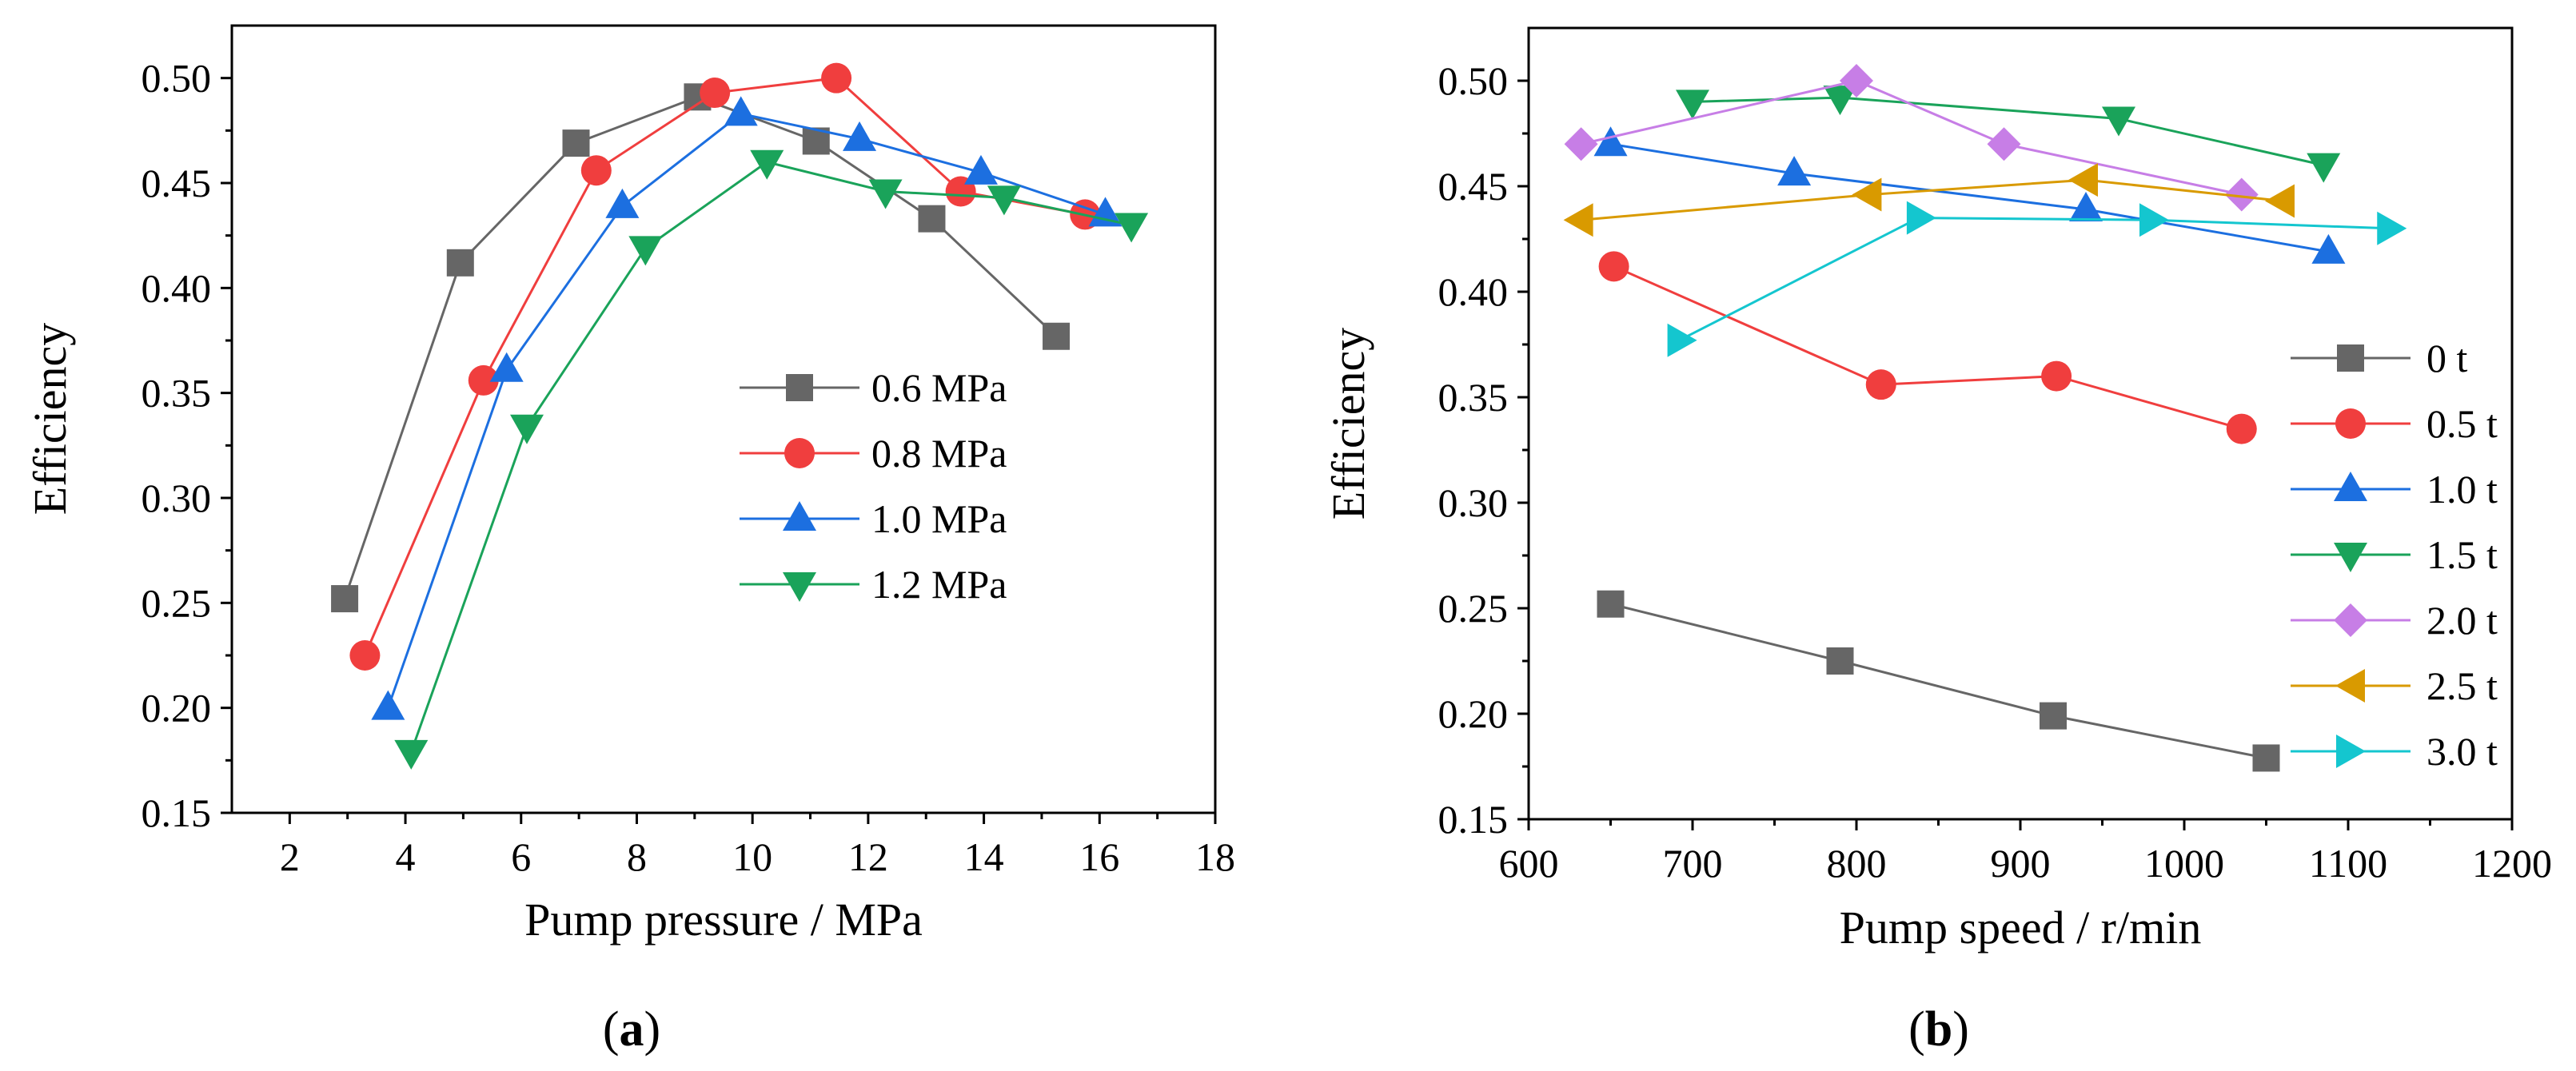  Describe the element at coordinates (2394, 424) in the screenshot. I see `panel-b-legend-entry-0-5t: 0.5 t` at that location.